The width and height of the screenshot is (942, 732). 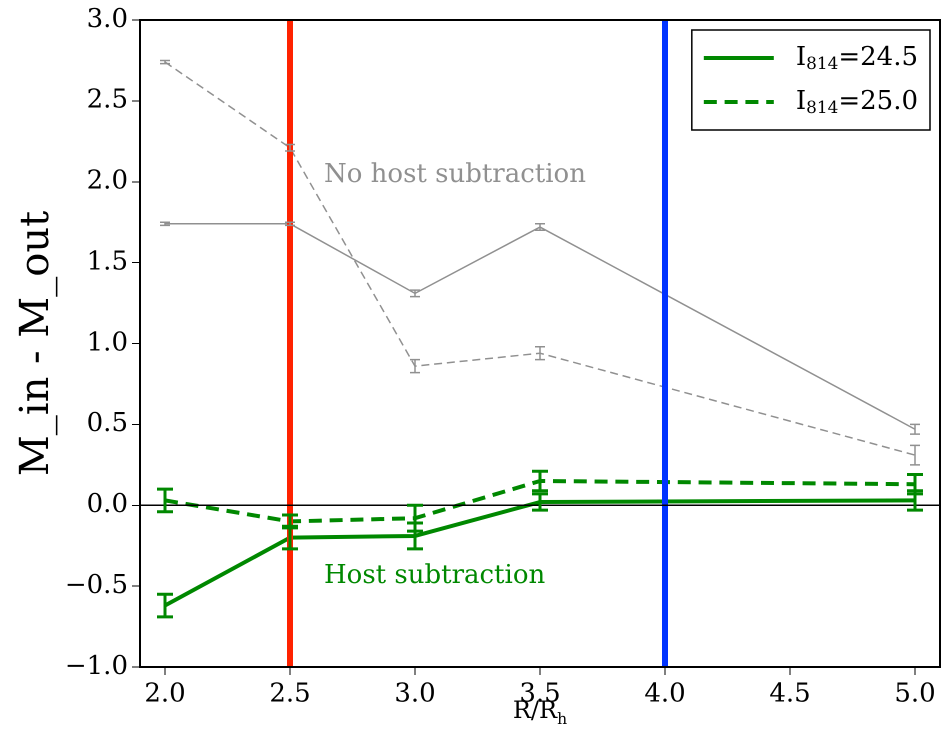 What do you see at coordinates (96, 585) in the screenshot?
I see `y-tick-label: −0.5` at bounding box center [96, 585].